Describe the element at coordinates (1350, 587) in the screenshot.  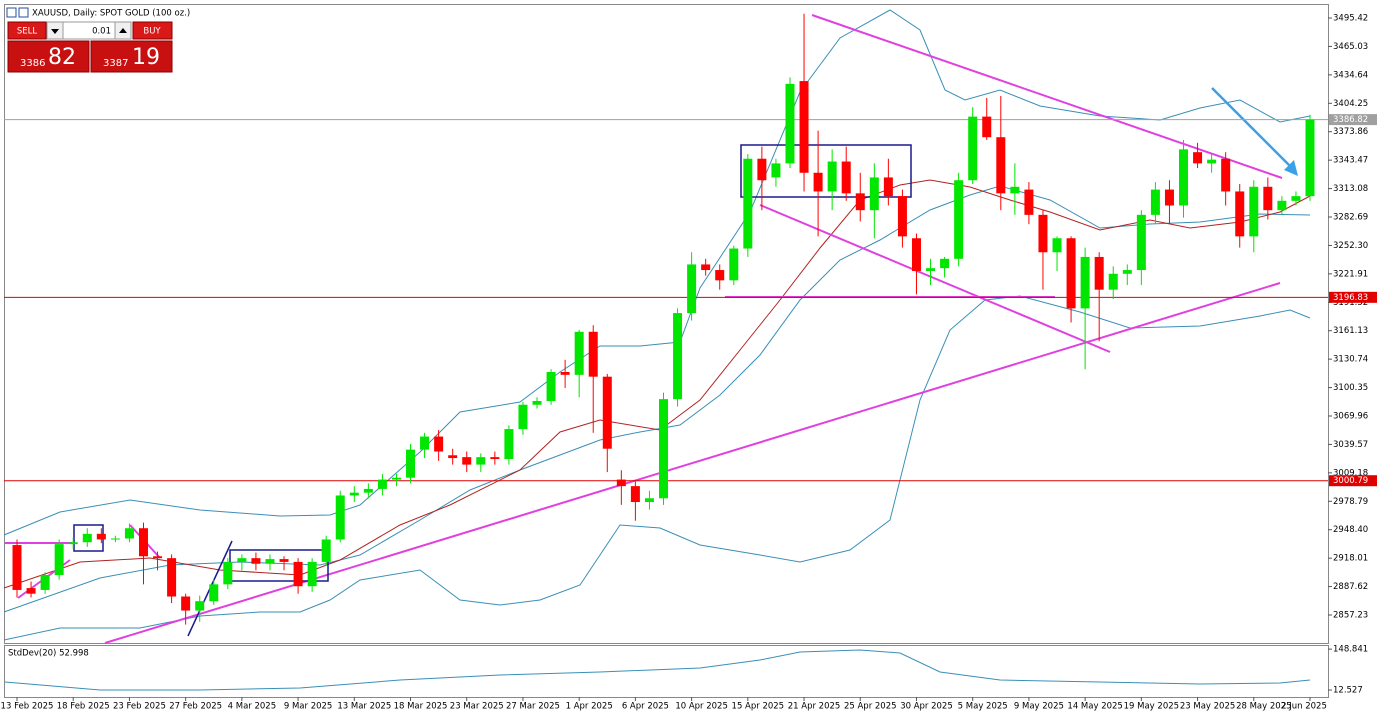
I see `y-tick-label: 2887.62` at that location.